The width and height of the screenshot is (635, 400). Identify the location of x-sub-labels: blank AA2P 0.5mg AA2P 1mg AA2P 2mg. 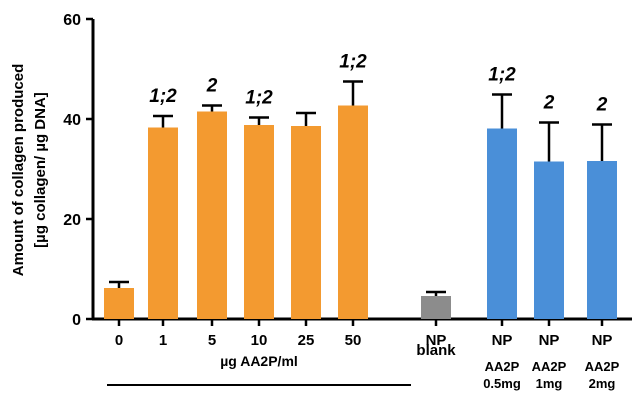
(517, 366).